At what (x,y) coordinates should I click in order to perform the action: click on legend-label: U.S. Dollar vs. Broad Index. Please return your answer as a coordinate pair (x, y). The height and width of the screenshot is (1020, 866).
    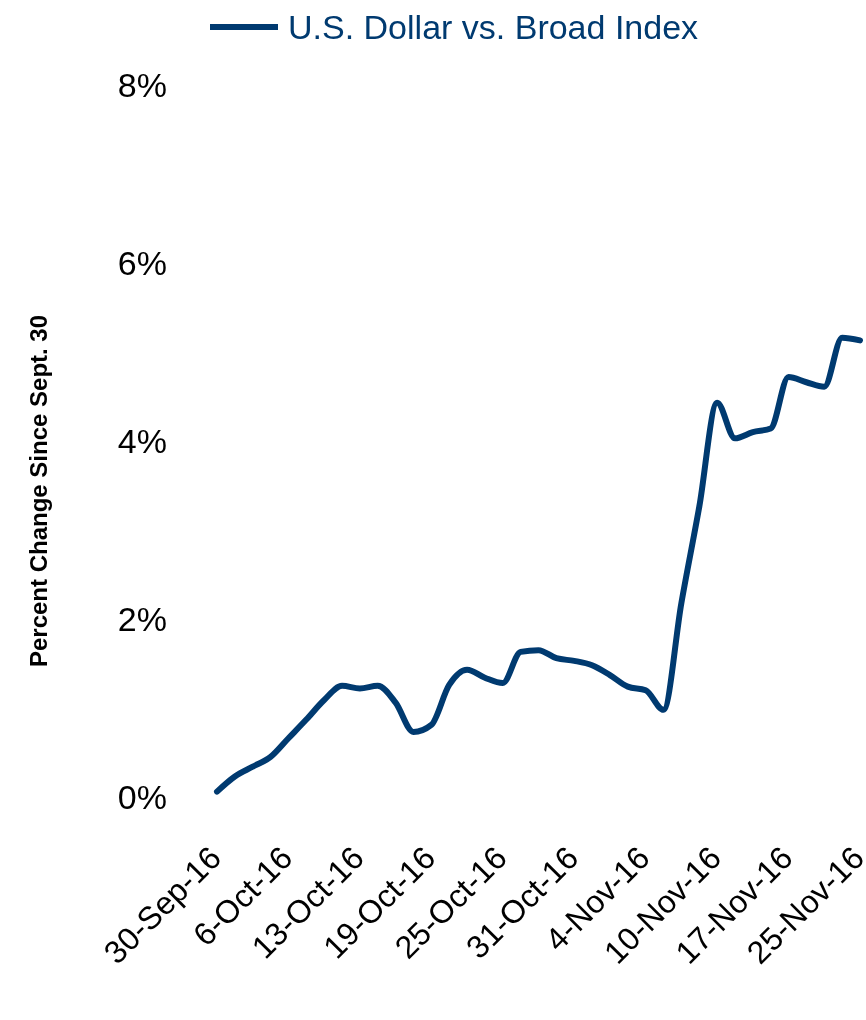
    Looking at the image, I should click on (493, 26).